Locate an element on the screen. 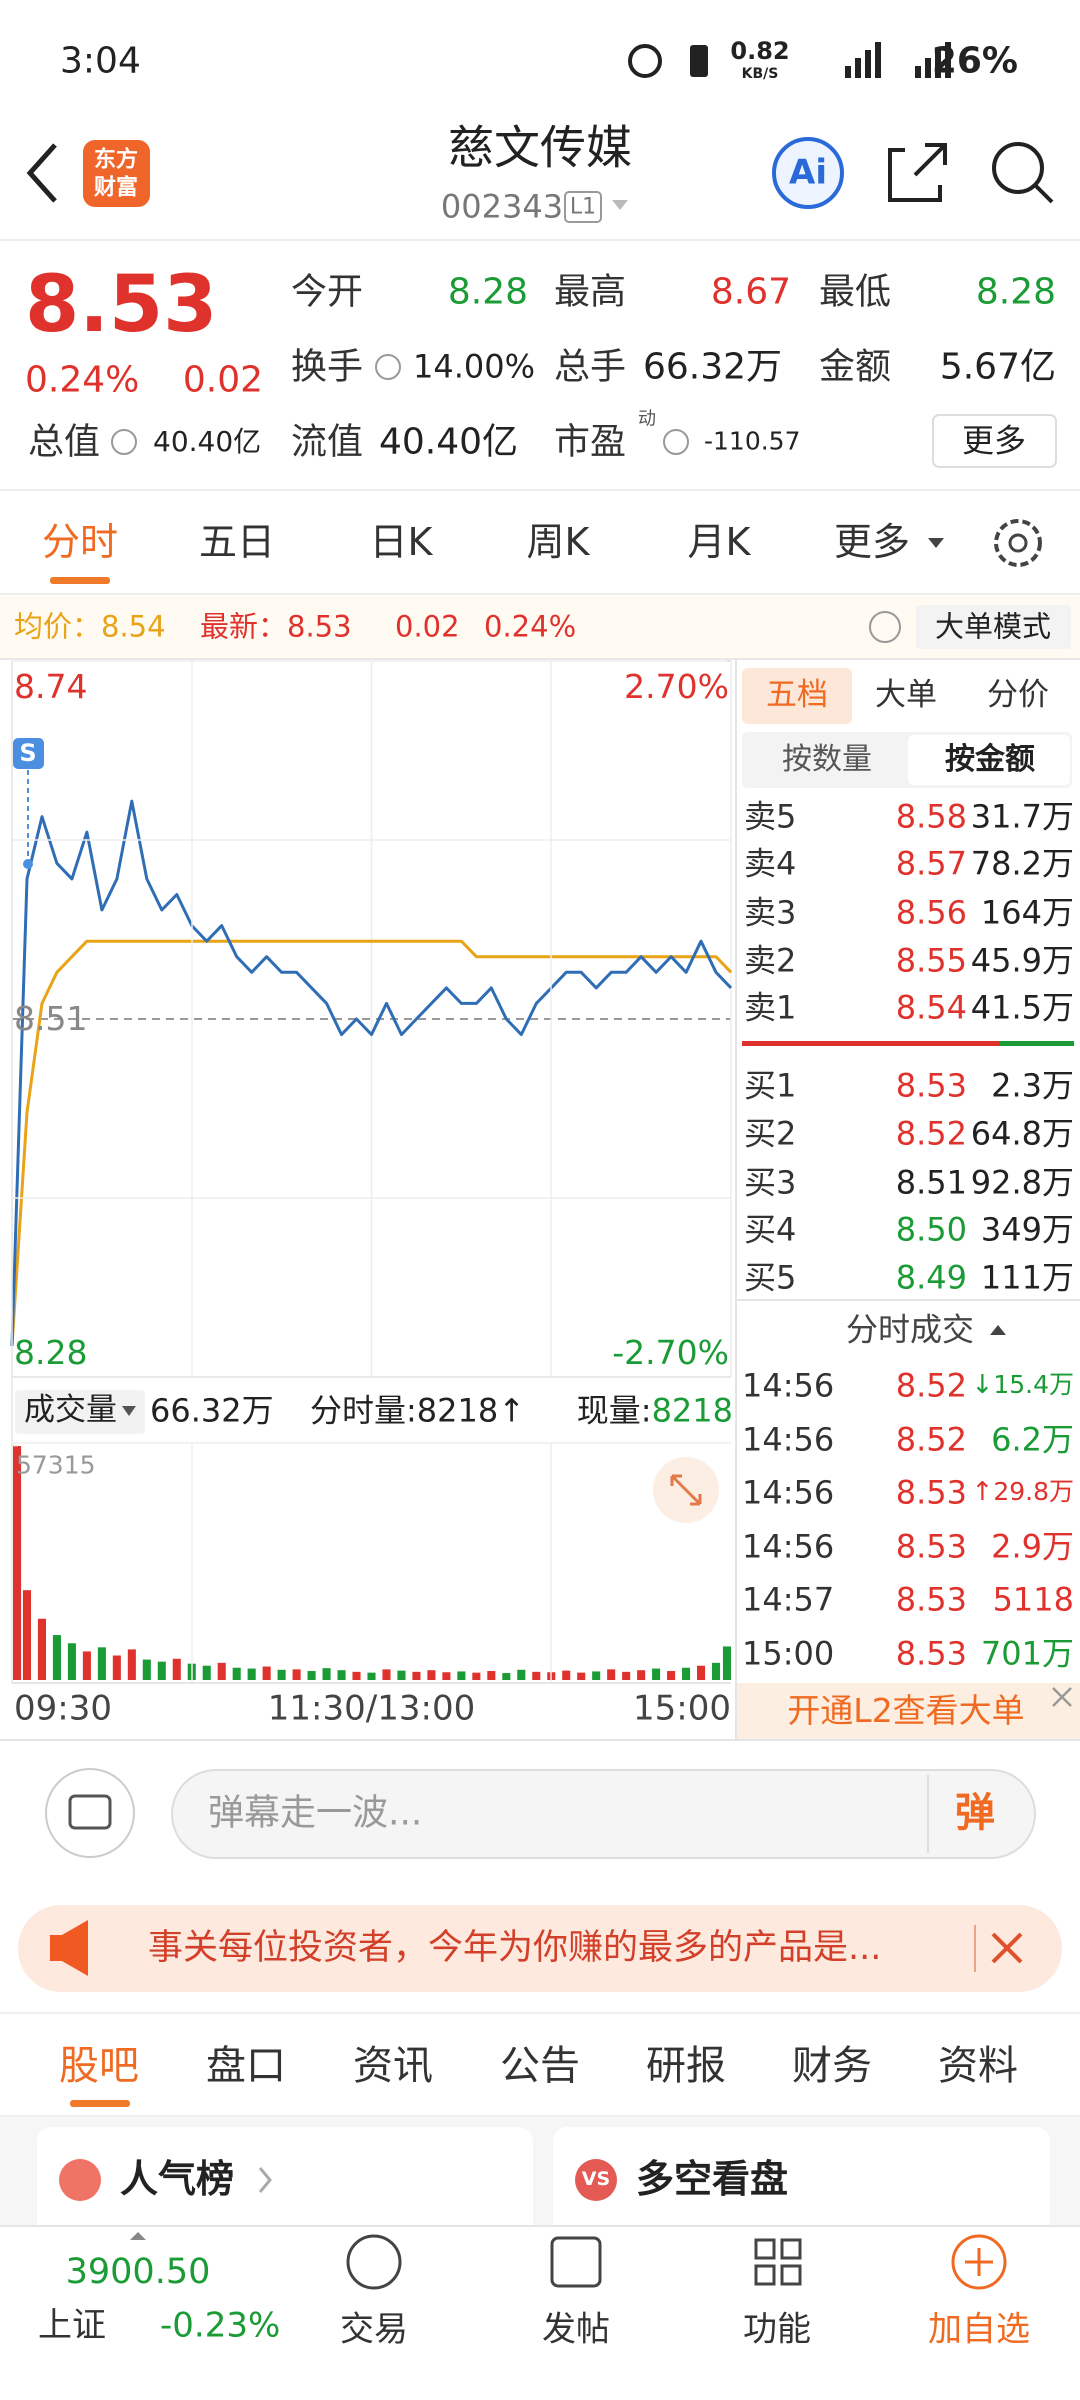 This screenshot has width=1080, height=2400. index-change: -0.23% is located at coordinates (220, 2325).